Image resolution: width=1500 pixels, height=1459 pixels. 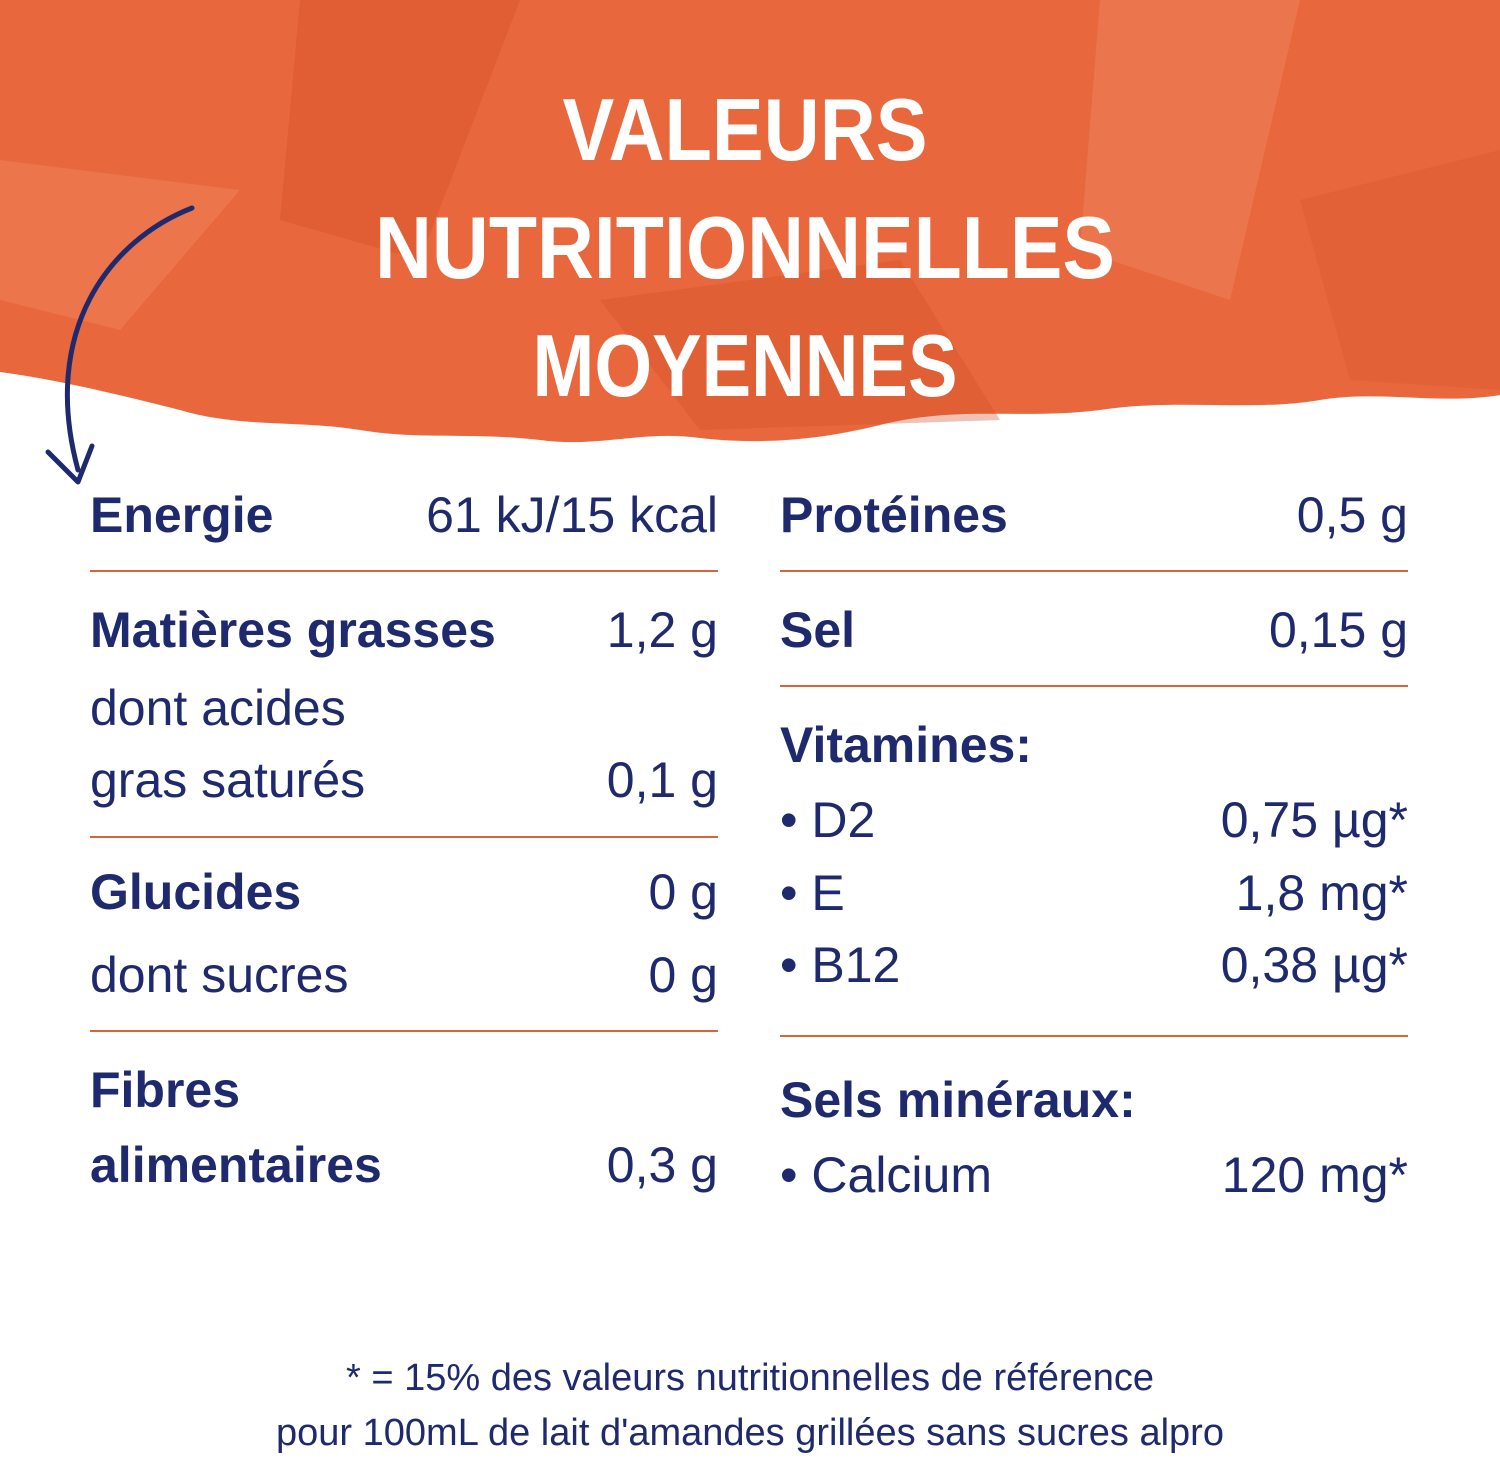 What do you see at coordinates (218, 708) in the screenshot?
I see `nutrient-label: dont acides` at bounding box center [218, 708].